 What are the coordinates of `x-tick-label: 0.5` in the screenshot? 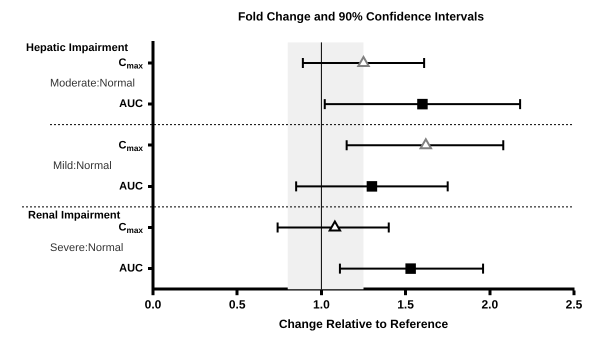 It's located at (237, 305).